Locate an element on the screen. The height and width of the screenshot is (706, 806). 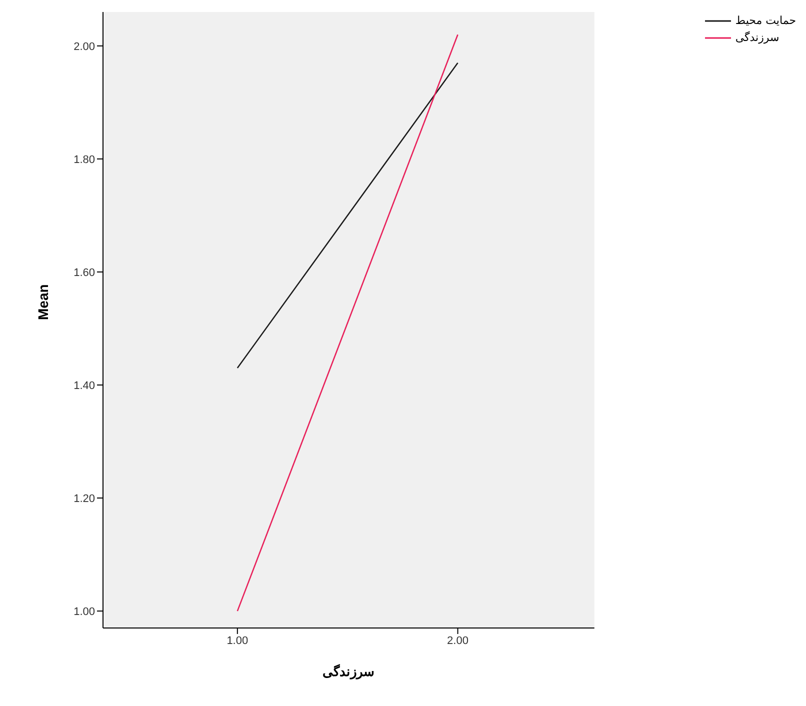
y-tick-label: 1.80 is located at coordinates (84, 160).